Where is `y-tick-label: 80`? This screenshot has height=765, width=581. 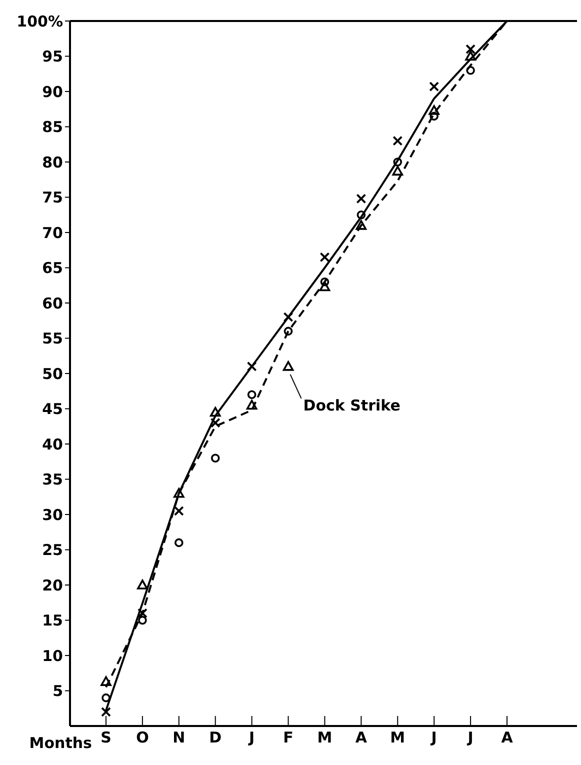
y-tick-label: 80 is located at coordinates (52, 162).